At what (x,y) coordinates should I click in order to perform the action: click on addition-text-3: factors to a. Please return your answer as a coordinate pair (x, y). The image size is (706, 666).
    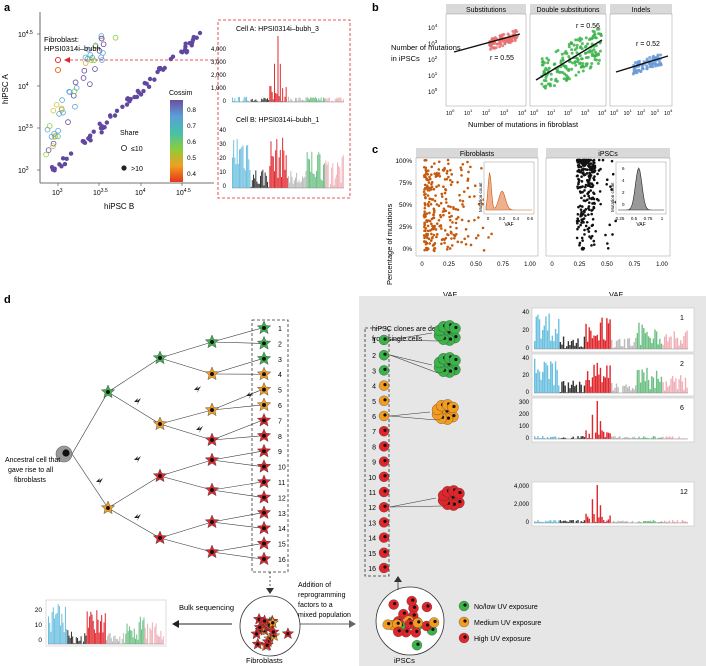
    Looking at the image, I should click on (315, 605).